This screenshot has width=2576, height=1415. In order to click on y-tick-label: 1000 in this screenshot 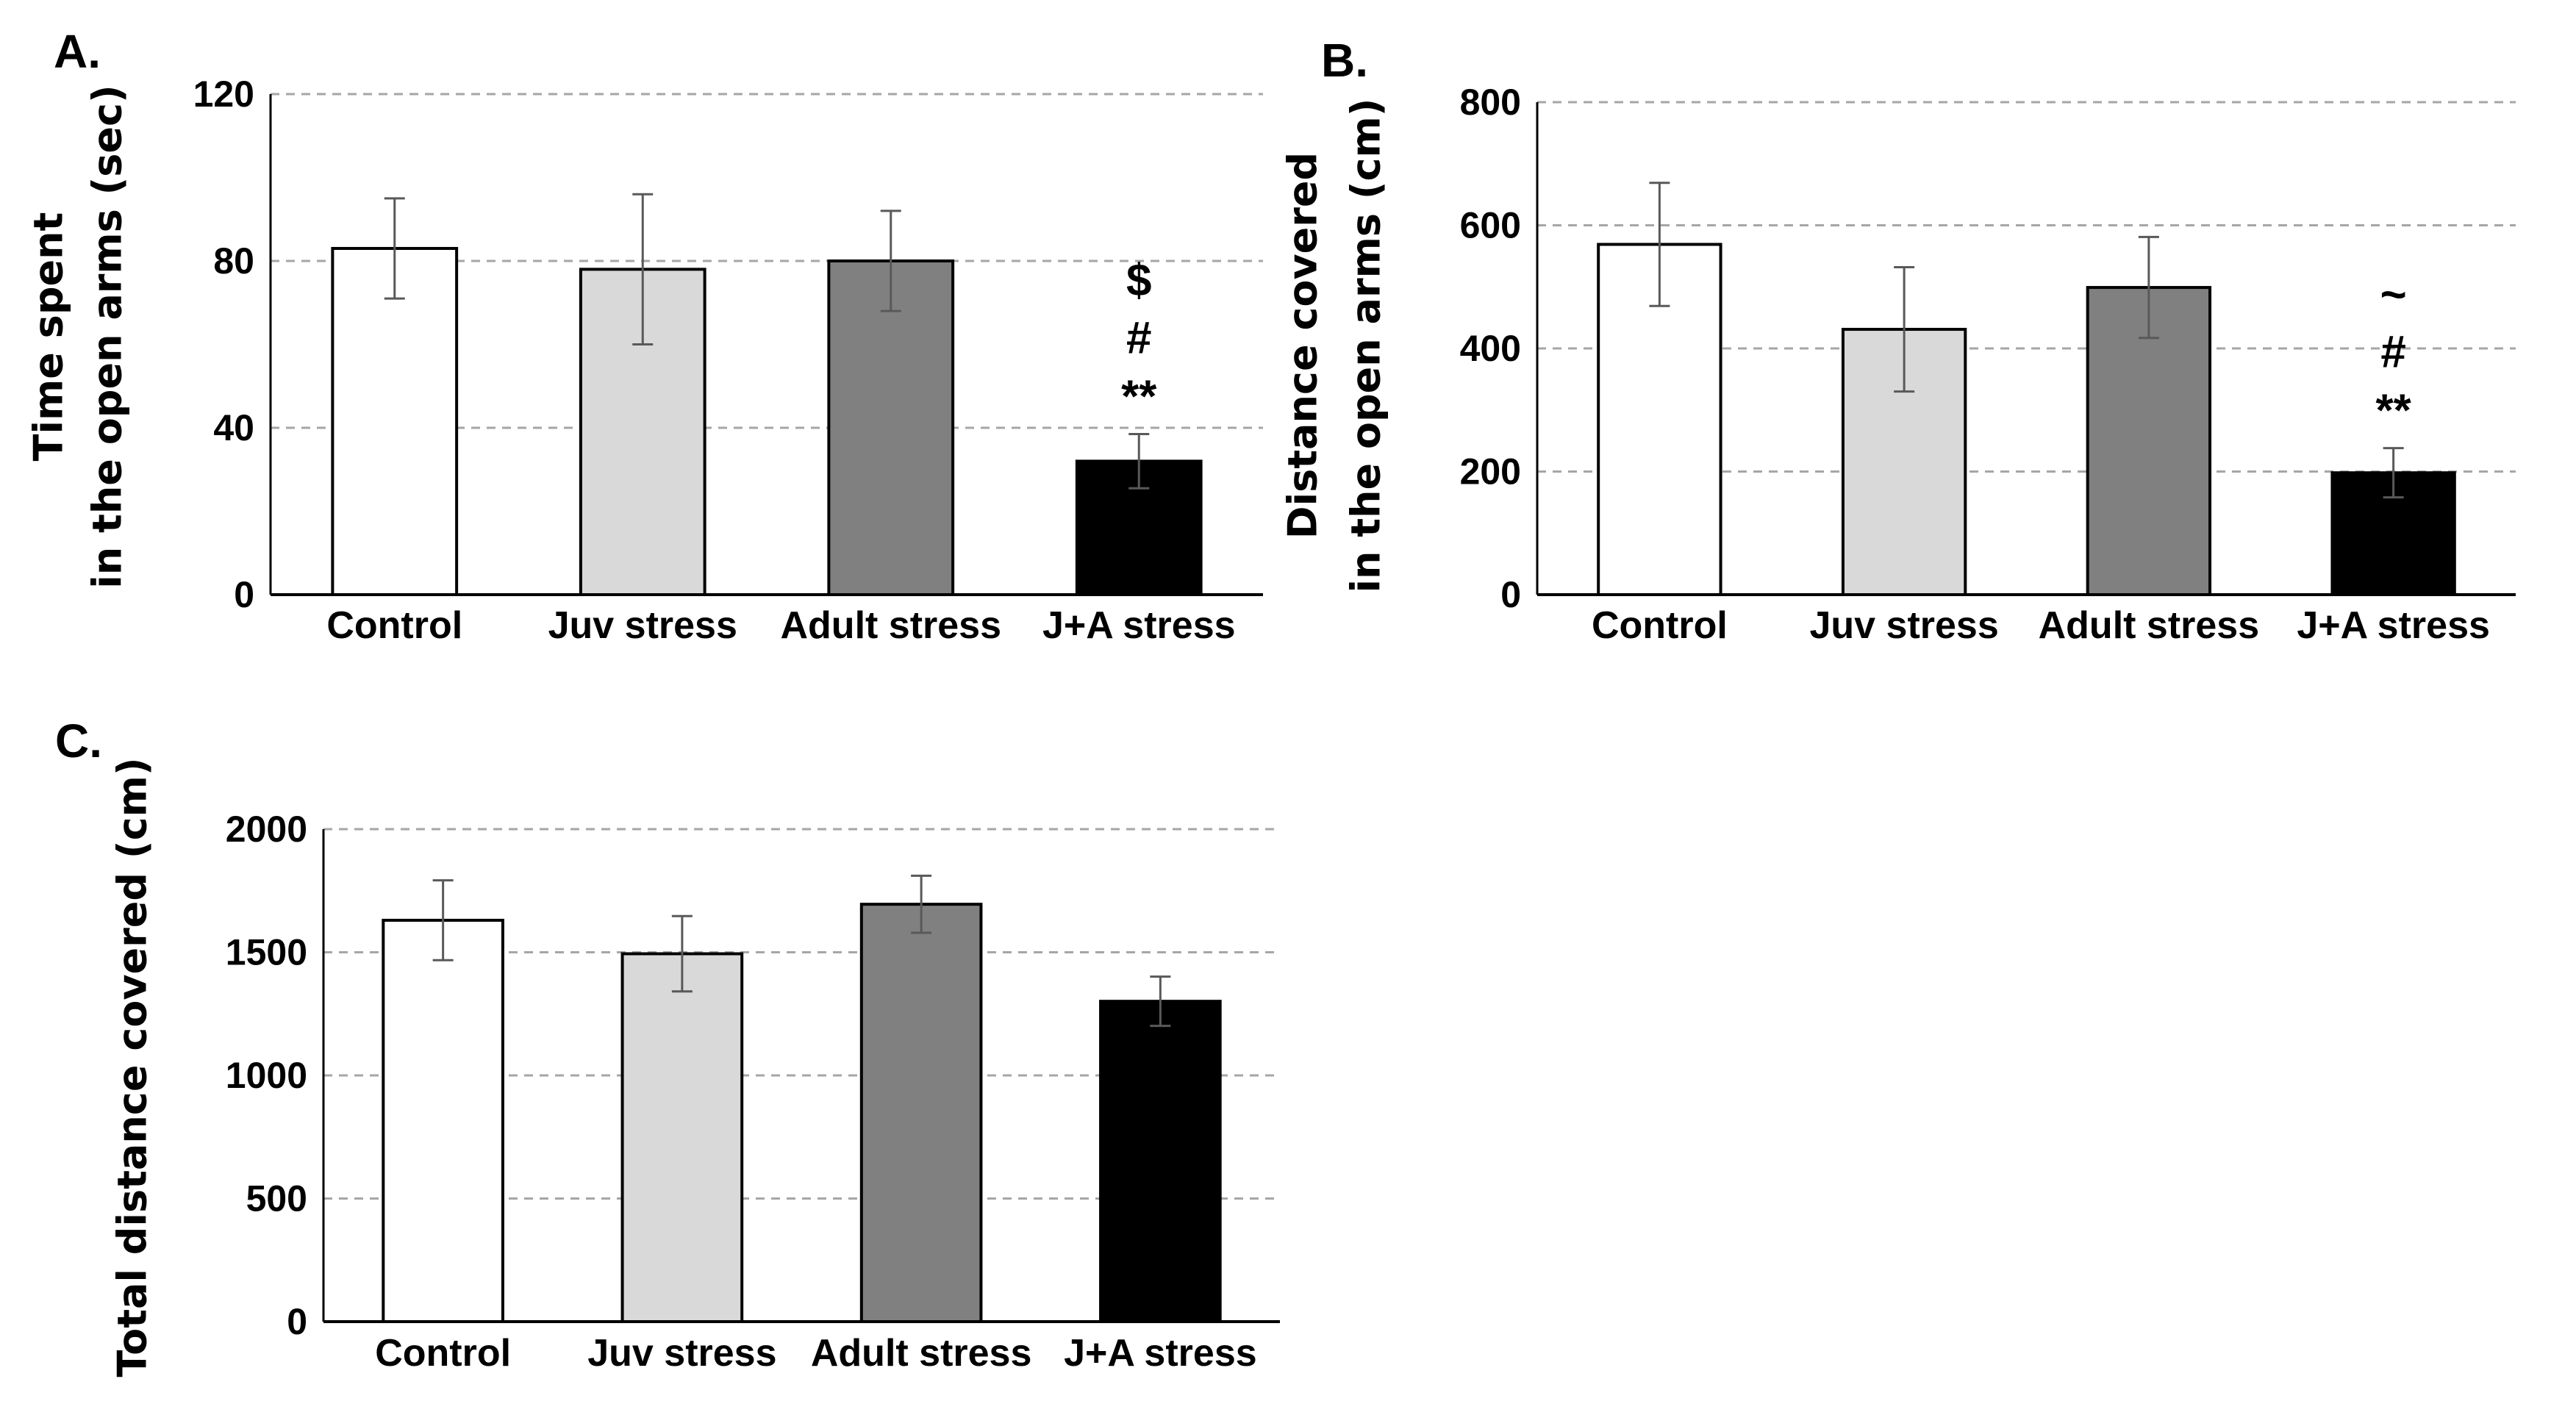, I will do `click(266, 1075)`.